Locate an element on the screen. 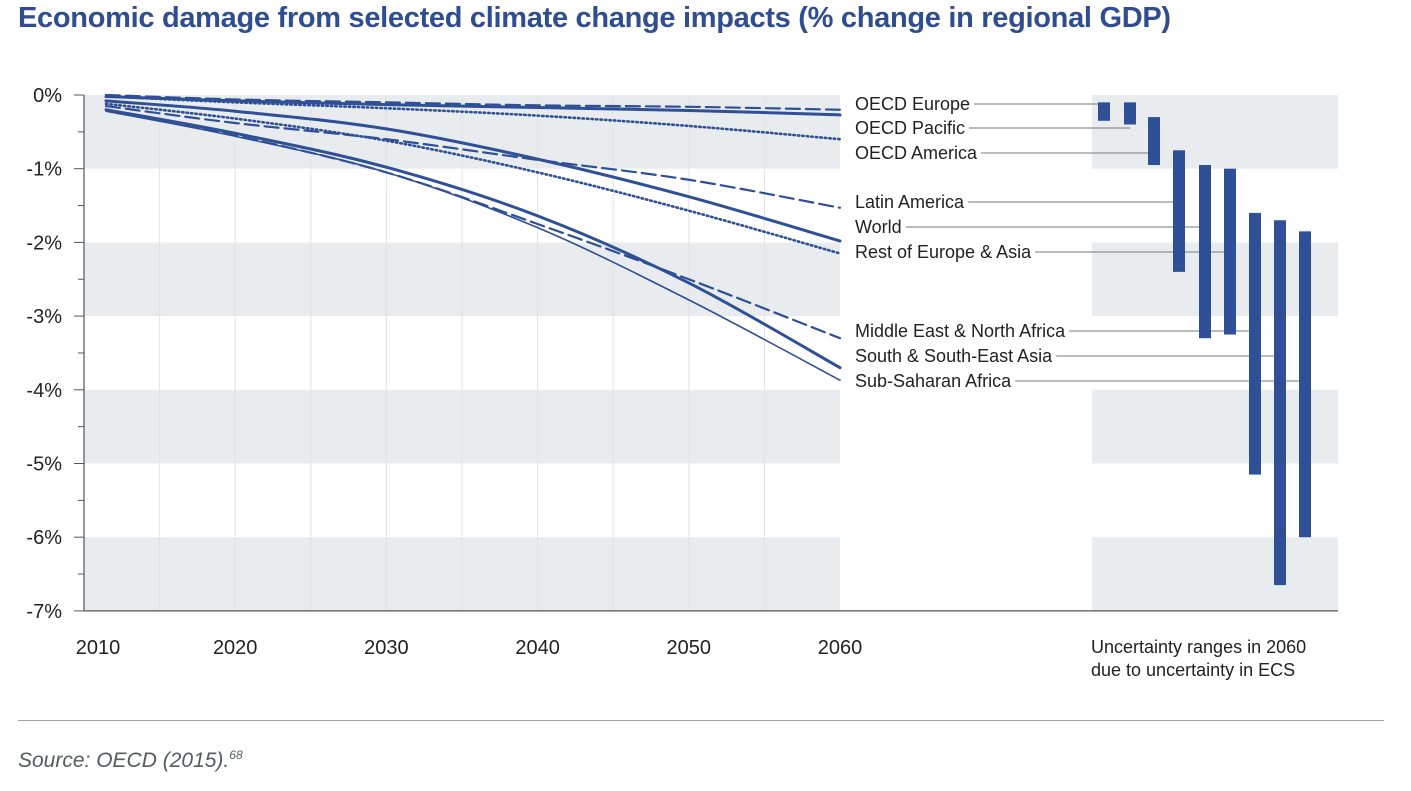 This screenshot has height=791, width=1411. y-tick-labels: 0% -1% -2% -3% -4% -5% -6% -7% is located at coordinates (44, 354).